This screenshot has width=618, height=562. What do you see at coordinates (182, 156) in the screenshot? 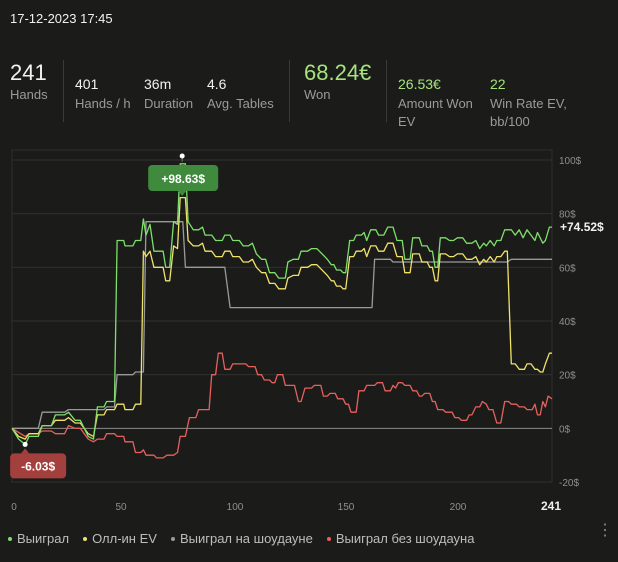
I see `max-marker-dot` at bounding box center [182, 156].